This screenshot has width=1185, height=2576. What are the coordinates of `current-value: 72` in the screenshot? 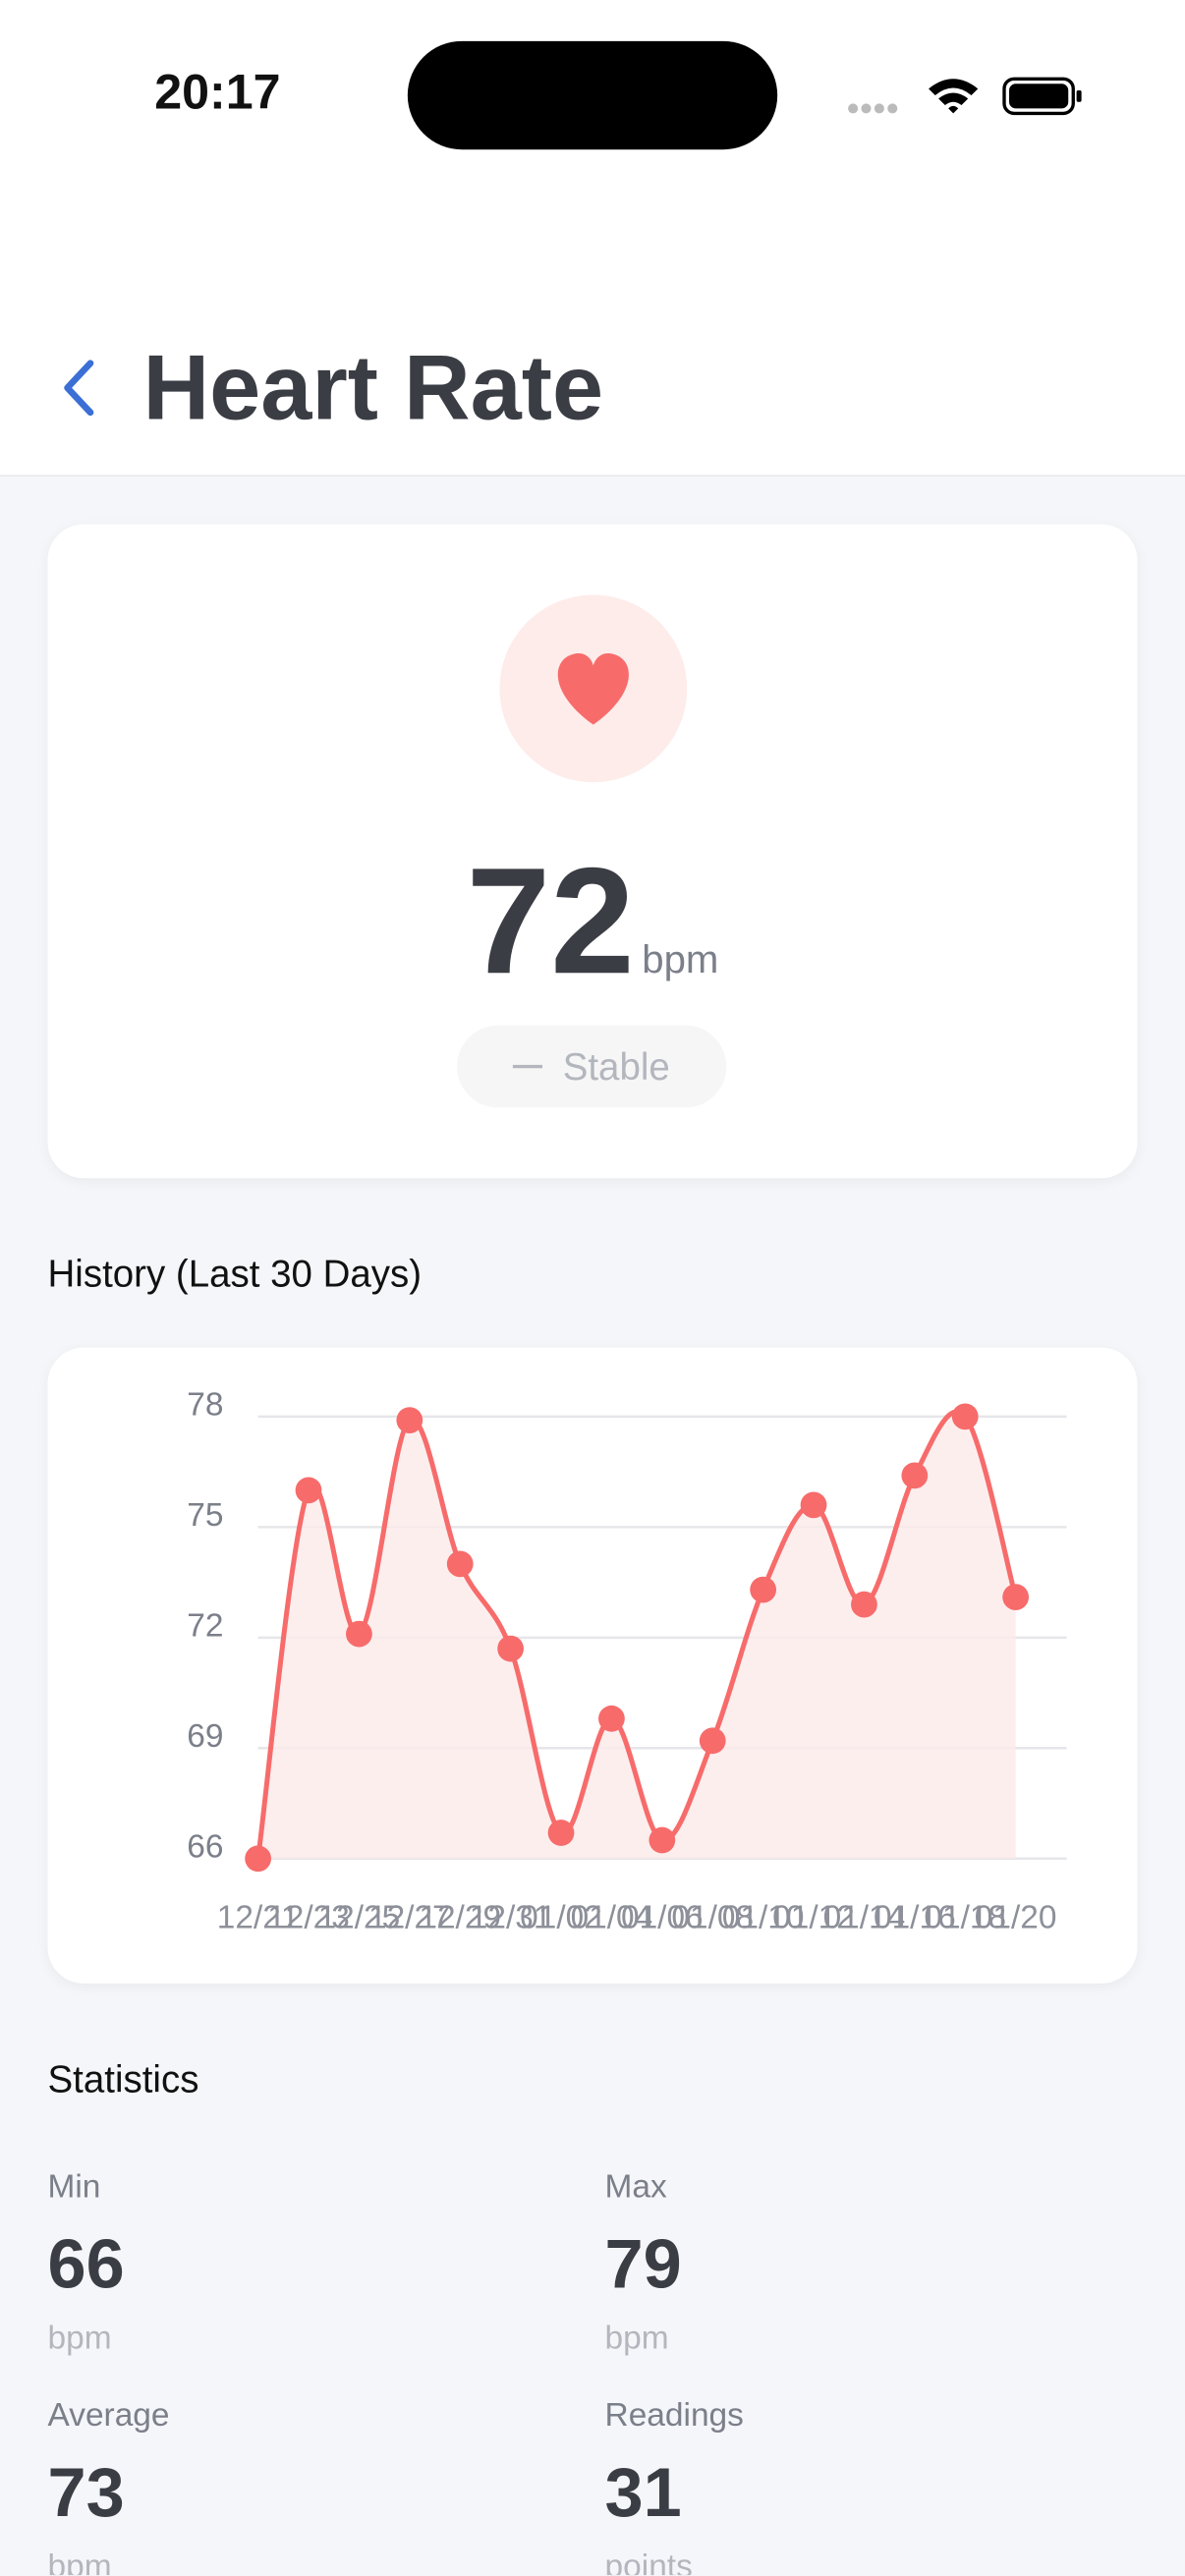 It's located at (550, 922).